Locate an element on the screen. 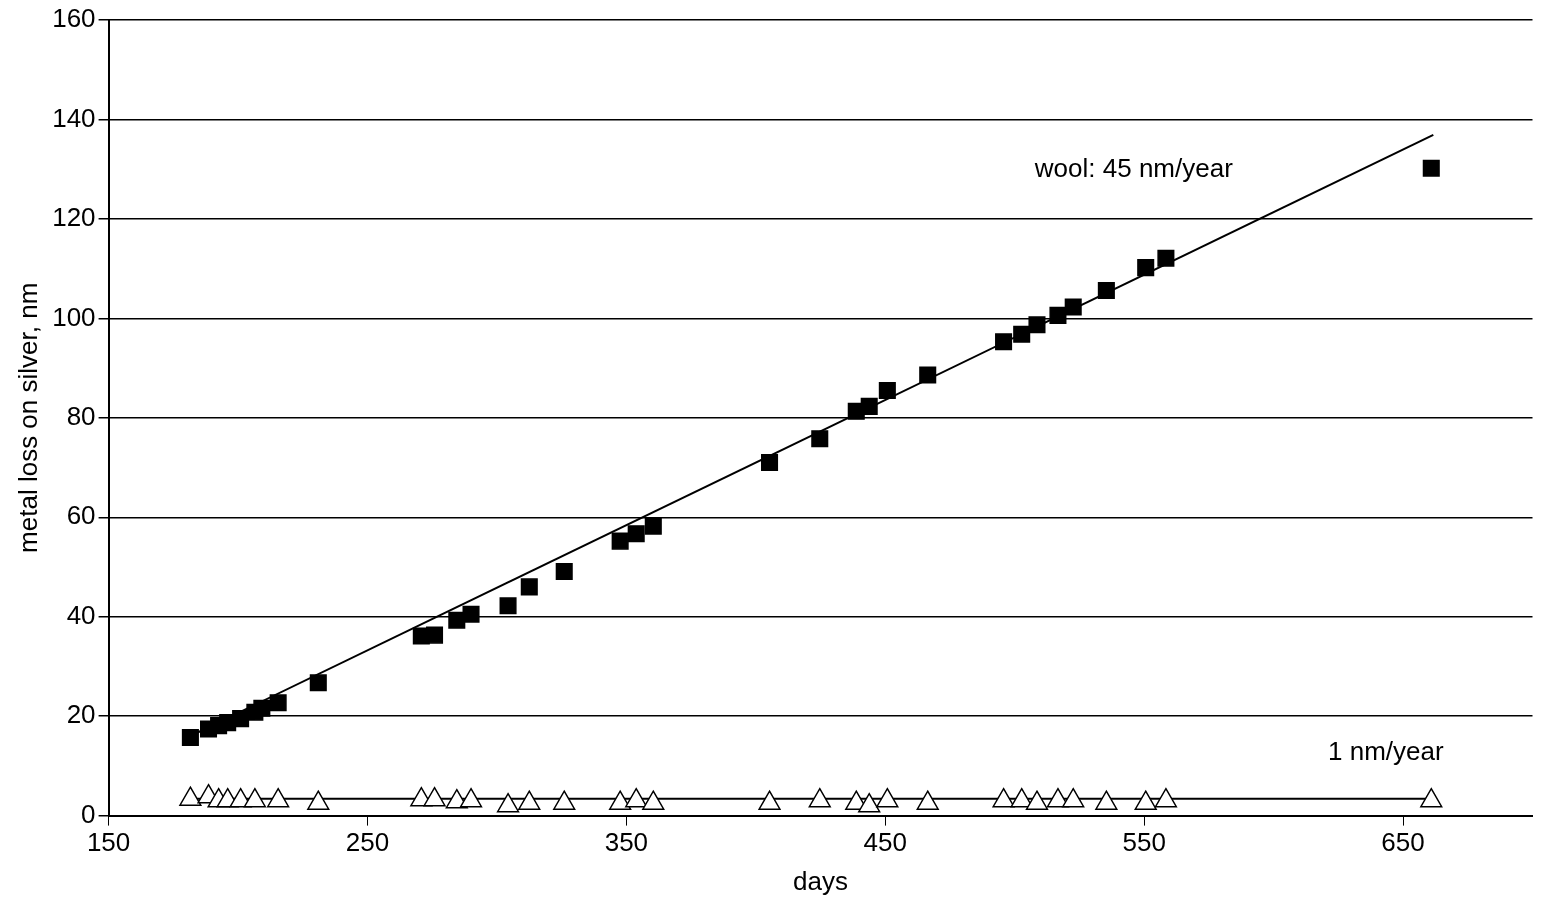 The height and width of the screenshot is (912, 1546). y-axis-title: metal loss on silver, nm is located at coordinates (27, 417).